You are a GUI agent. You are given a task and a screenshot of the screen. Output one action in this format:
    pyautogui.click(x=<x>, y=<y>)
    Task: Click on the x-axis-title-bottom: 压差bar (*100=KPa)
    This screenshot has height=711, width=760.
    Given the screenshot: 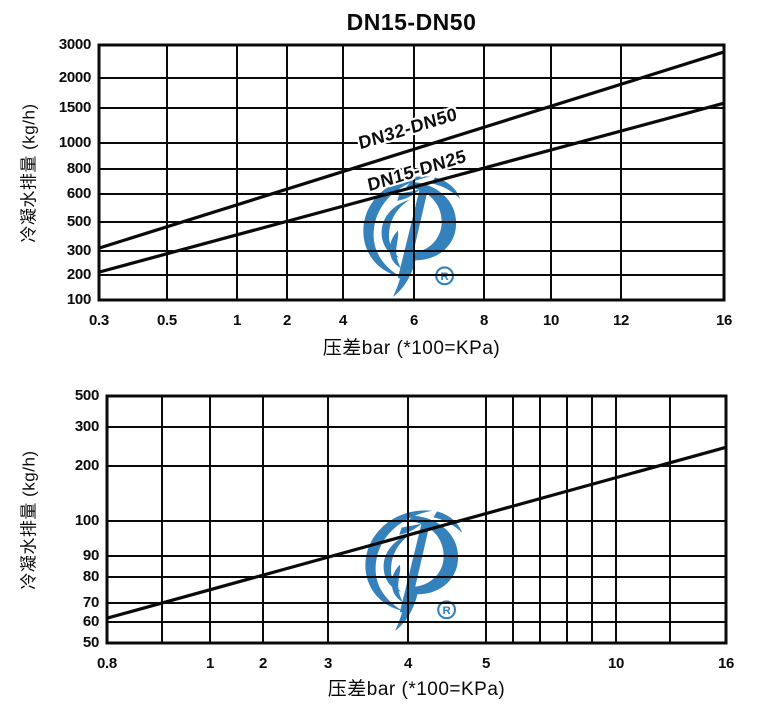 What is the action you would take?
    pyautogui.click(x=416, y=689)
    